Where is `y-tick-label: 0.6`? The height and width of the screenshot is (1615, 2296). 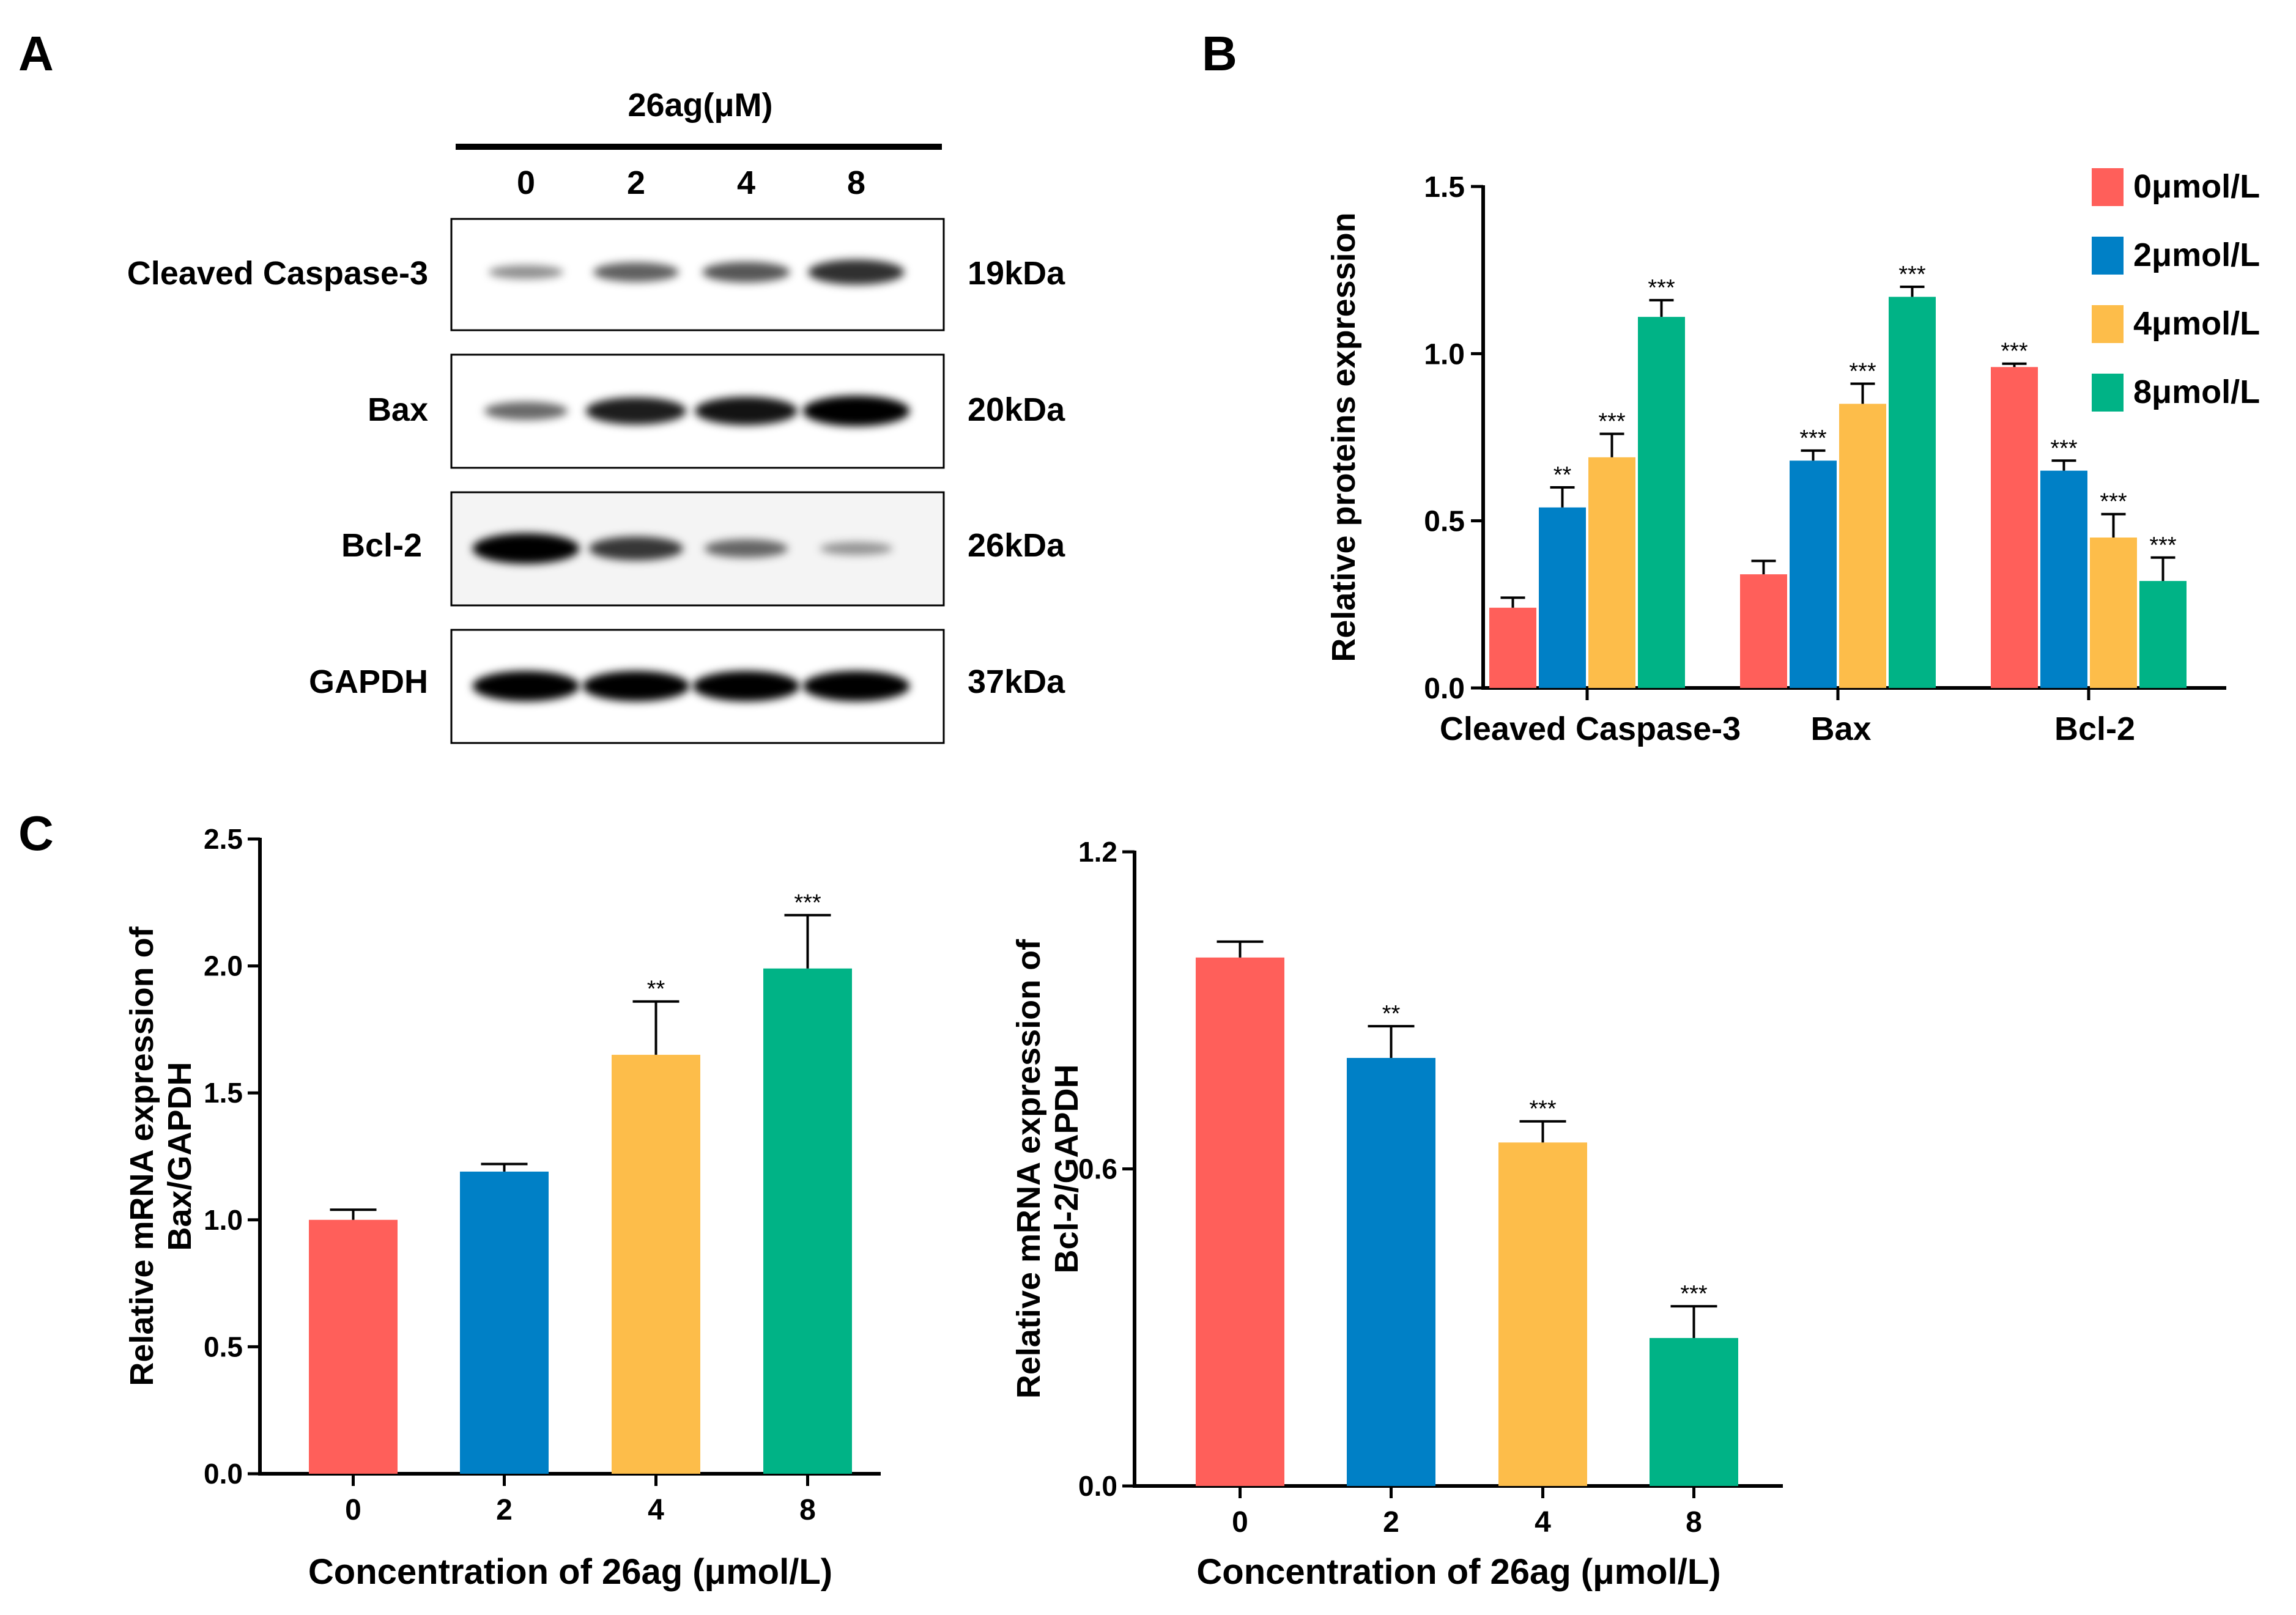 y-tick-label: 0.6 is located at coordinates (1097, 1169).